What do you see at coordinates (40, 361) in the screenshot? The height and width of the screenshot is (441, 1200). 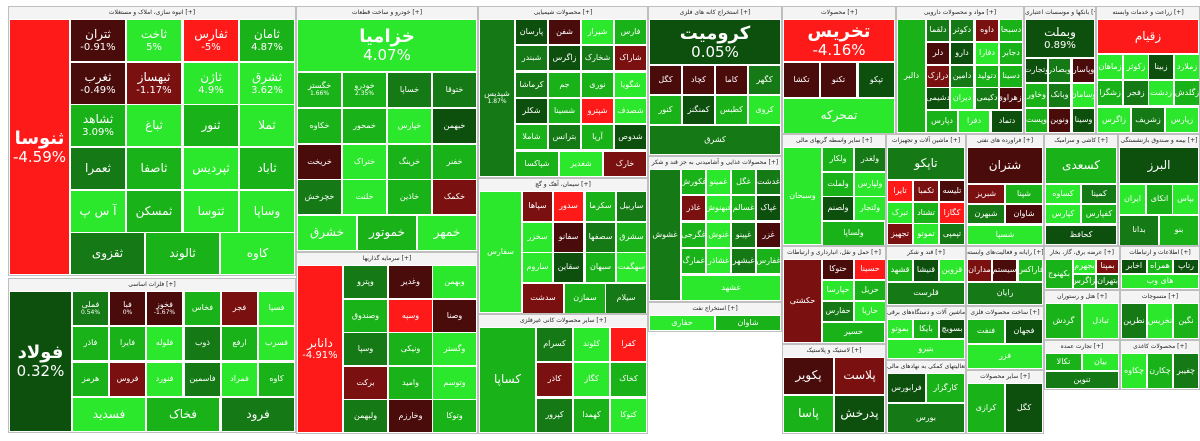 I see `stock-tile: فولاد 0.32%` at bounding box center [40, 361].